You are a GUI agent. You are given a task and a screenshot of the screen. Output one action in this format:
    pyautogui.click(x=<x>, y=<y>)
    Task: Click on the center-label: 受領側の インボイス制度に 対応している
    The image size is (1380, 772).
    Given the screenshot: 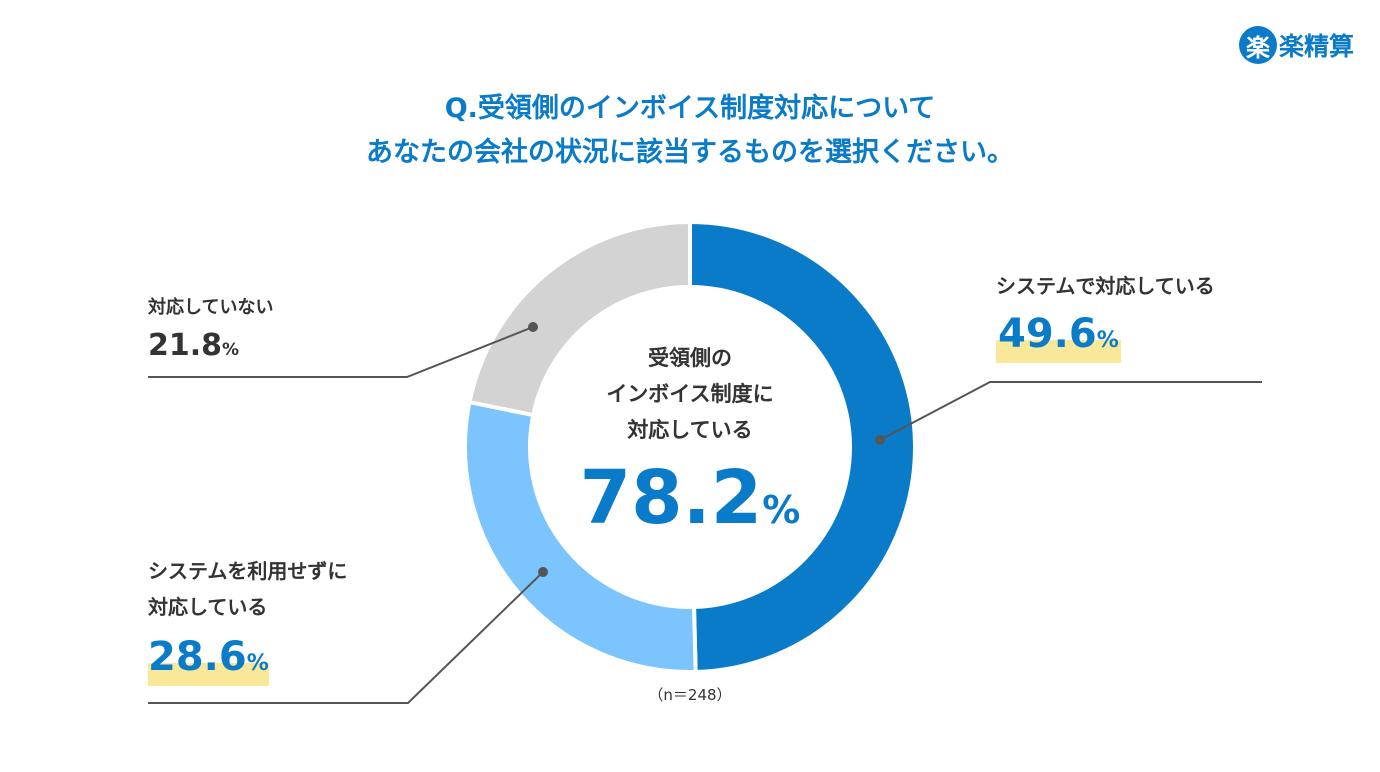 What is the action you would take?
    pyautogui.click(x=690, y=394)
    